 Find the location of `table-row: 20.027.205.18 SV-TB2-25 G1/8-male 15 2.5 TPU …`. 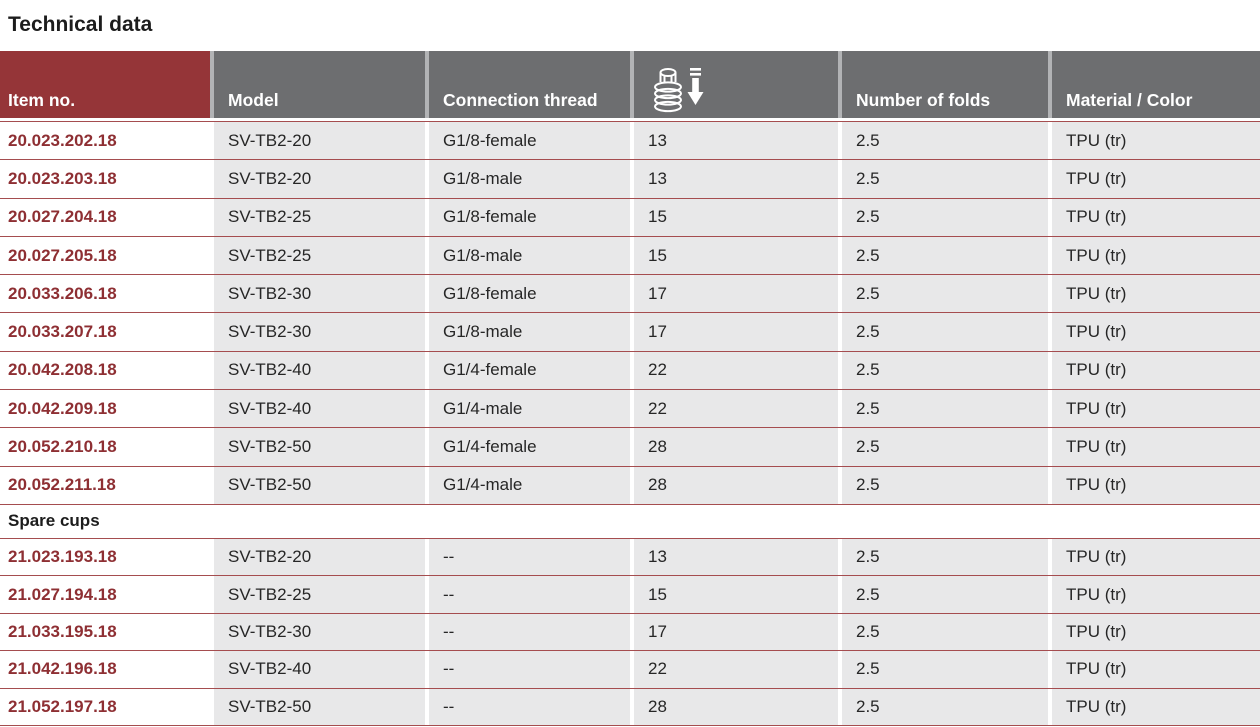

table-row: 20.027.205.18 SV-TB2-25 G1/8-male 15 2.5 TPU … is located at coordinates (630, 256).